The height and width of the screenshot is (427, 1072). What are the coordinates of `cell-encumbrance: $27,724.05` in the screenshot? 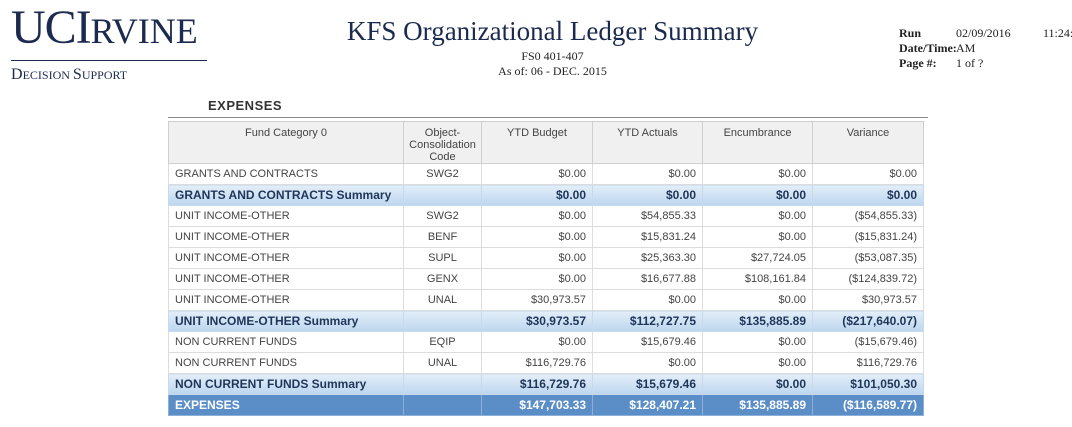 It's located at (757, 258).